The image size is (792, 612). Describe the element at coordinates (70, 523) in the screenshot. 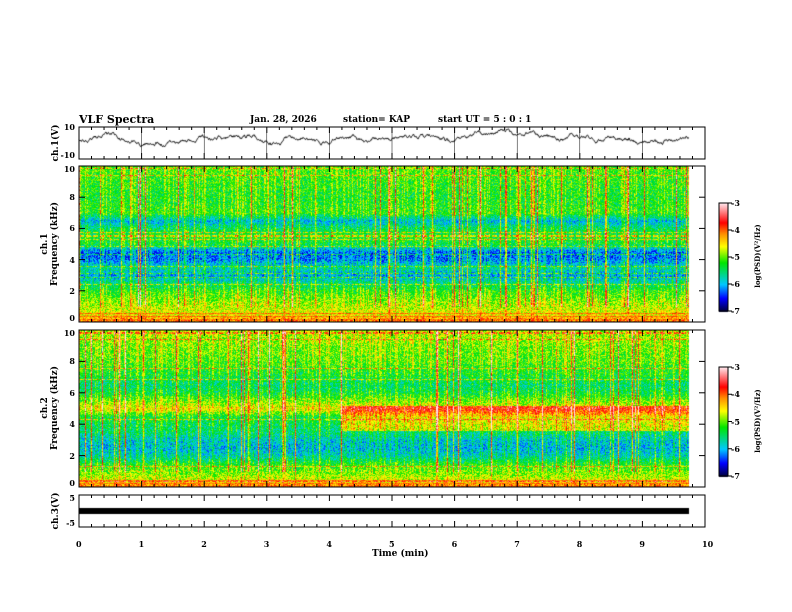

I see `y-tick-label: -5` at that location.